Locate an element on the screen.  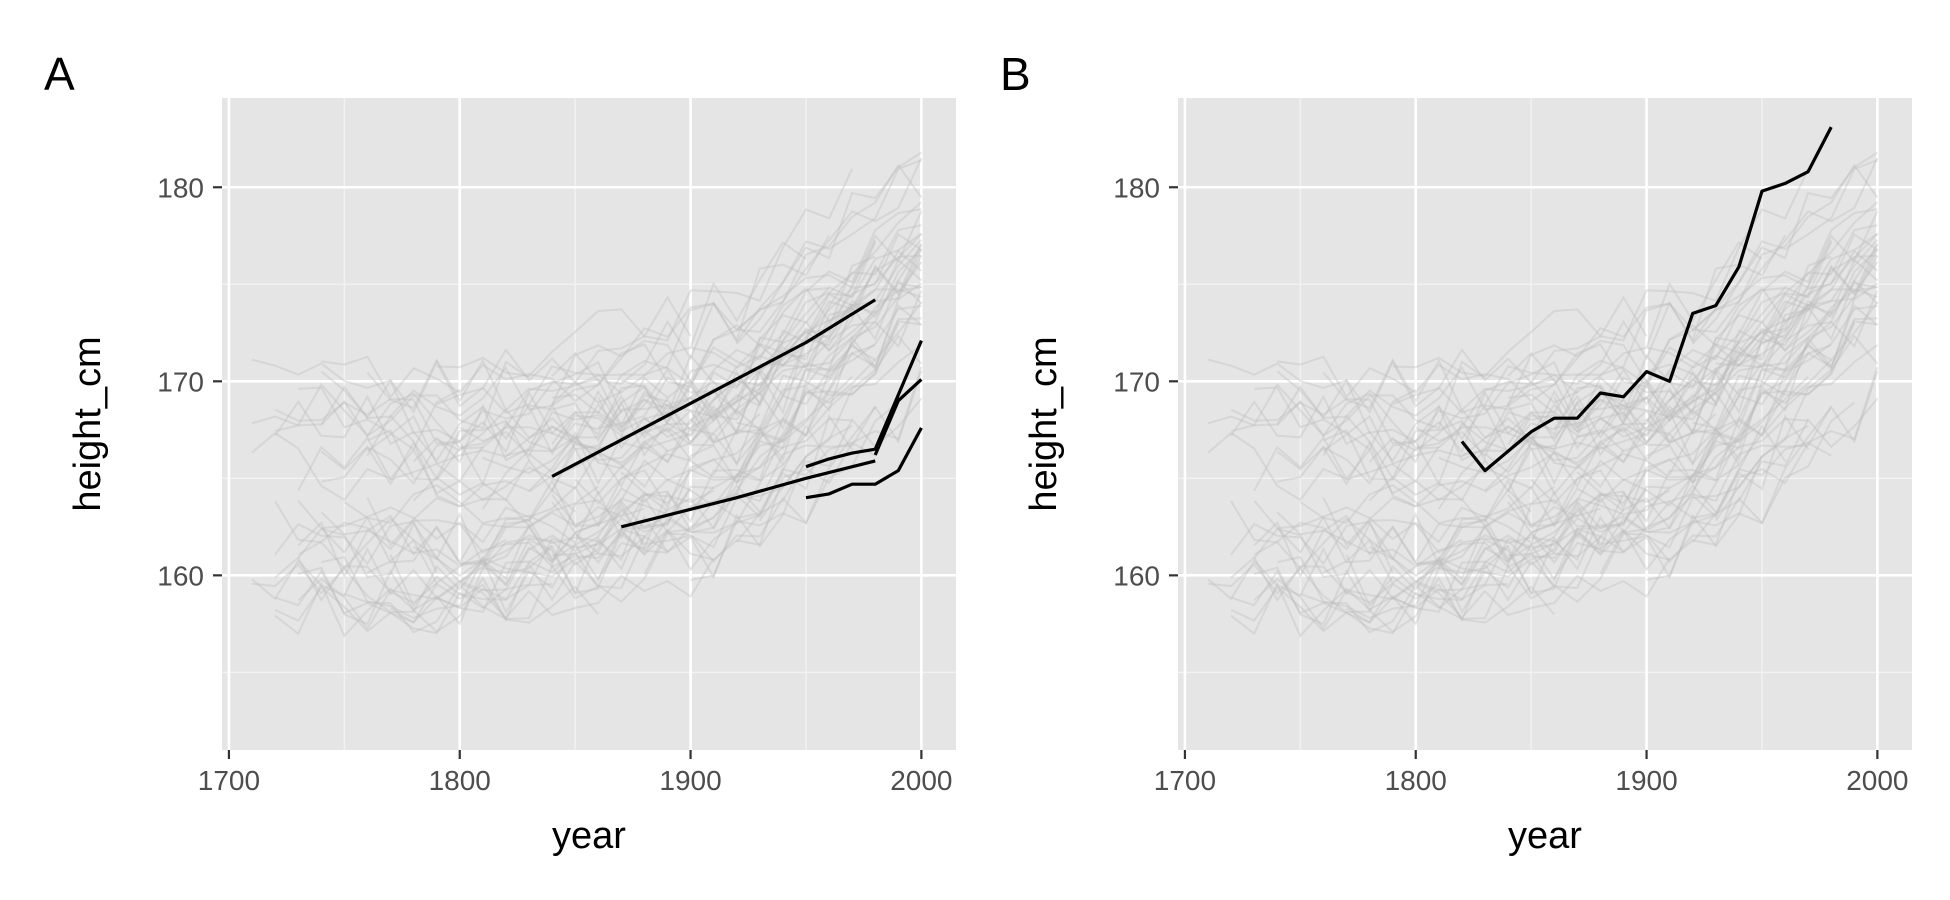
y-tick-label: 180 is located at coordinates (1136, 187).